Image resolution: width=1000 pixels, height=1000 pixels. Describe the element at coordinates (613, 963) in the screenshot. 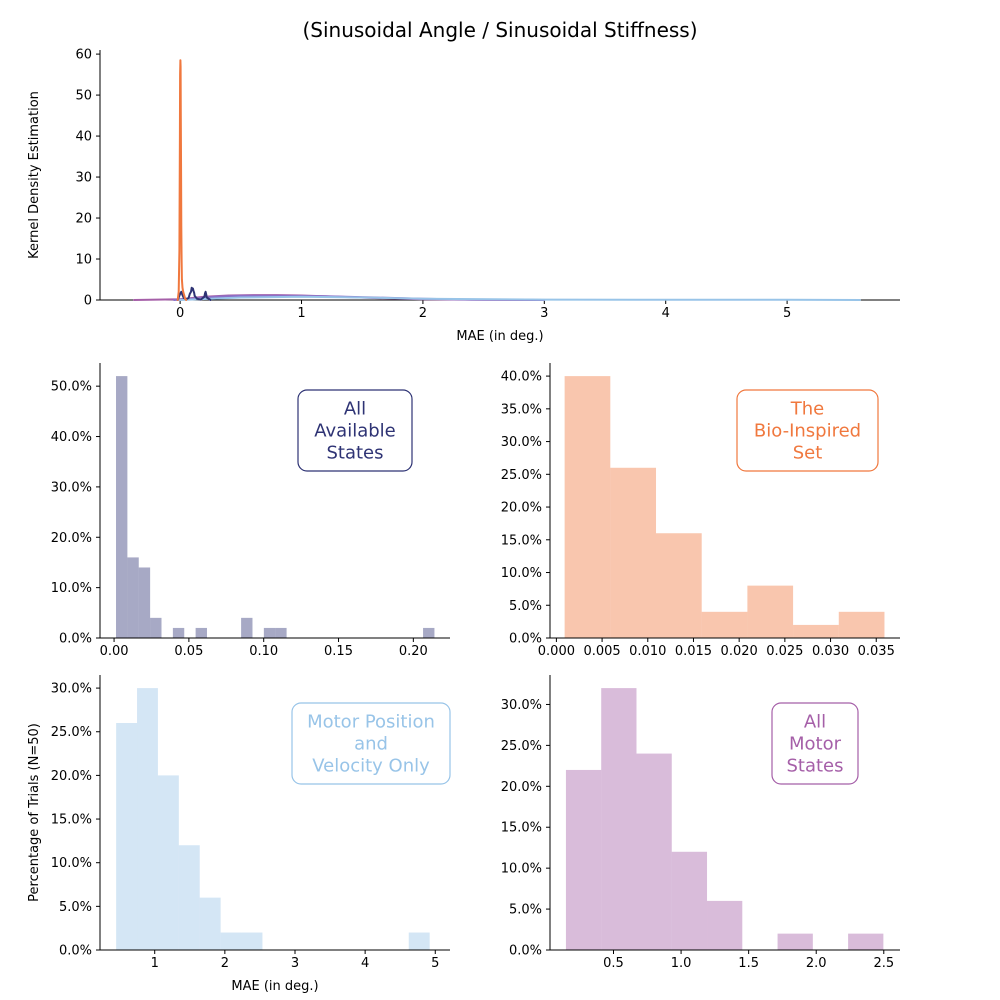

I see `x-tick-label: 0.5` at that location.